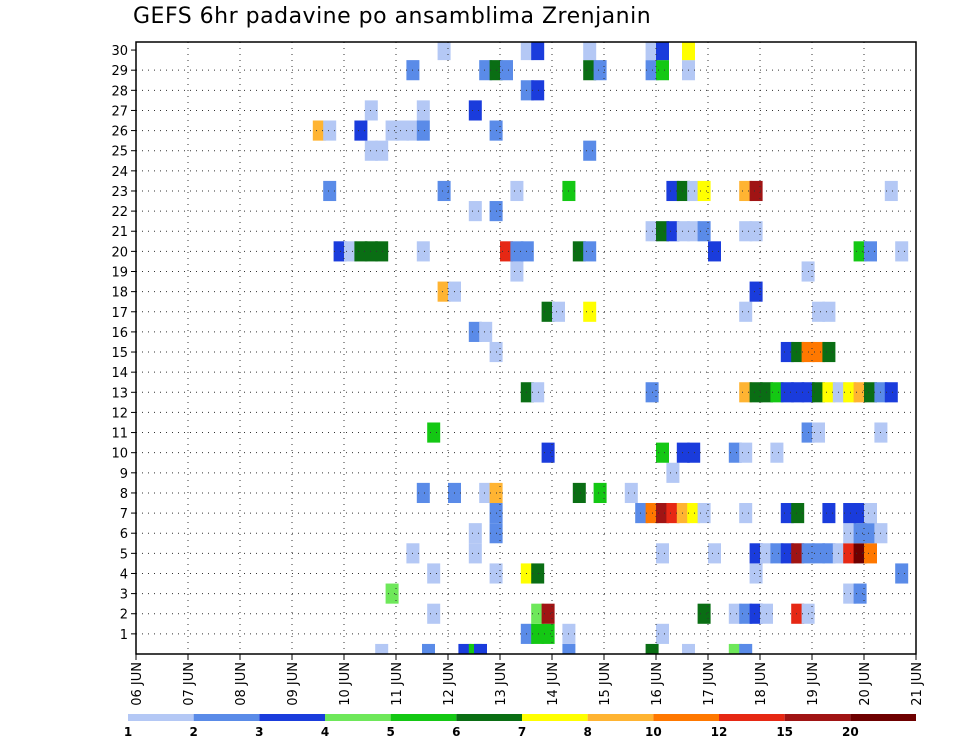 The width and height of the screenshot is (960, 742). Describe the element at coordinates (119, 192) in the screenshot. I see `y-tick-label: 23` at that location.